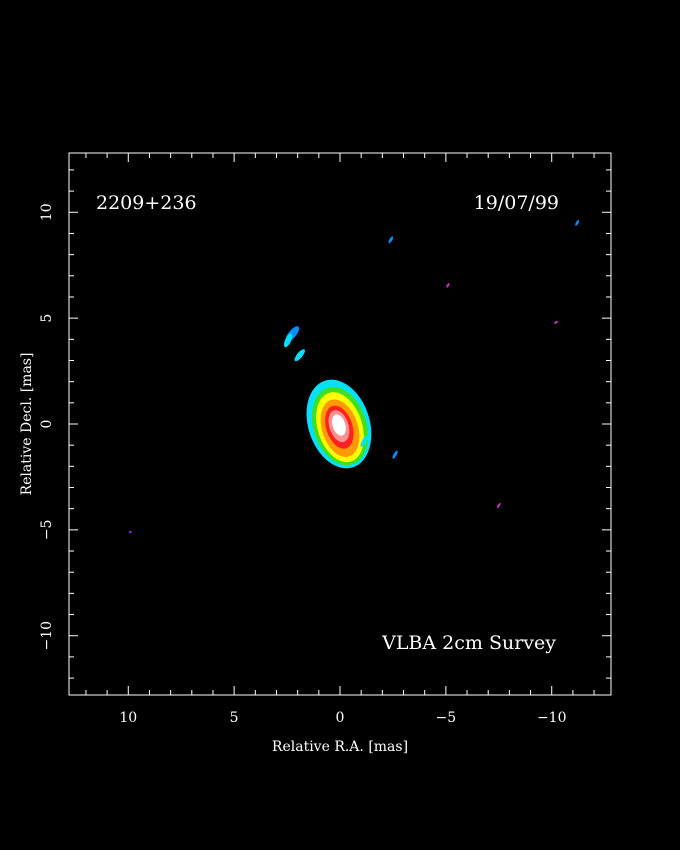 The height and width of the screenshot is (850, 680). What do you see at coordinates (516, 203) in the screenshot?
I see `date-label: 19/07/99` at bounding box center [516, 203].